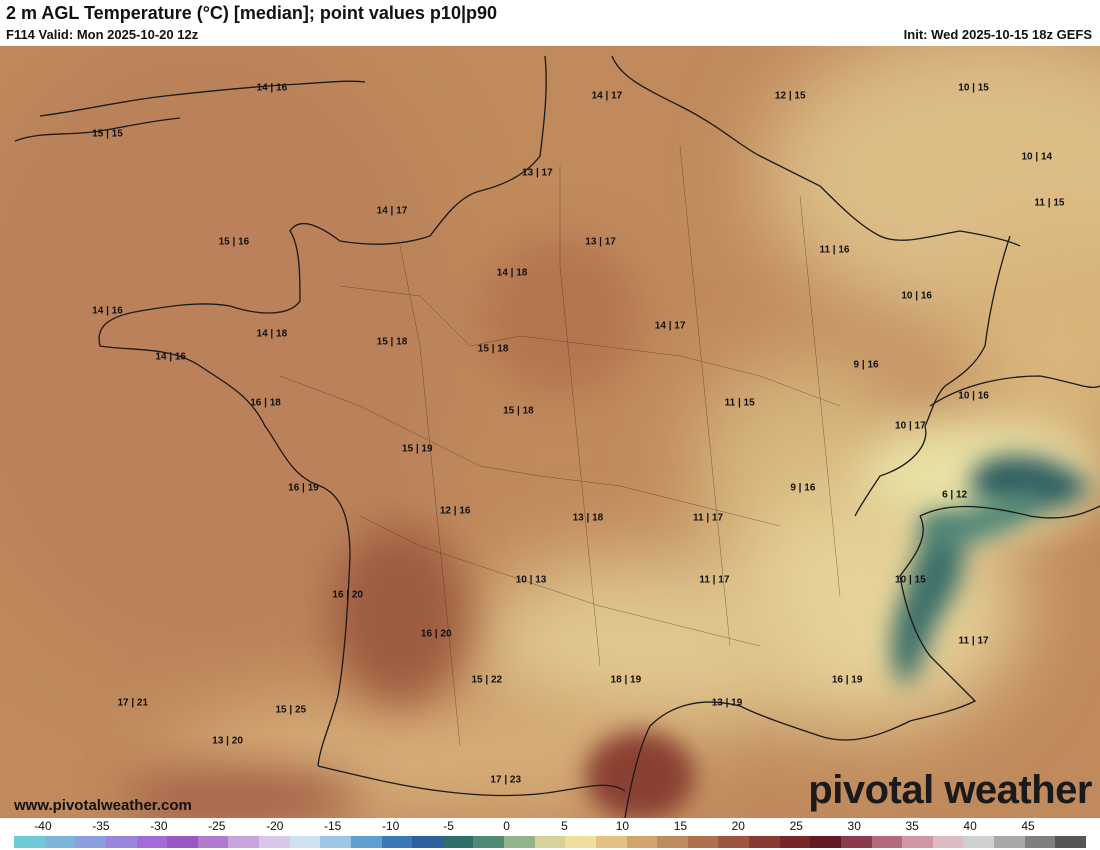 The height and width of the screenshot is (850, 1100). Describe the element at coordinates (227, 741) in the screenshot. I see `point-value-label: 13 | 20` at that location.